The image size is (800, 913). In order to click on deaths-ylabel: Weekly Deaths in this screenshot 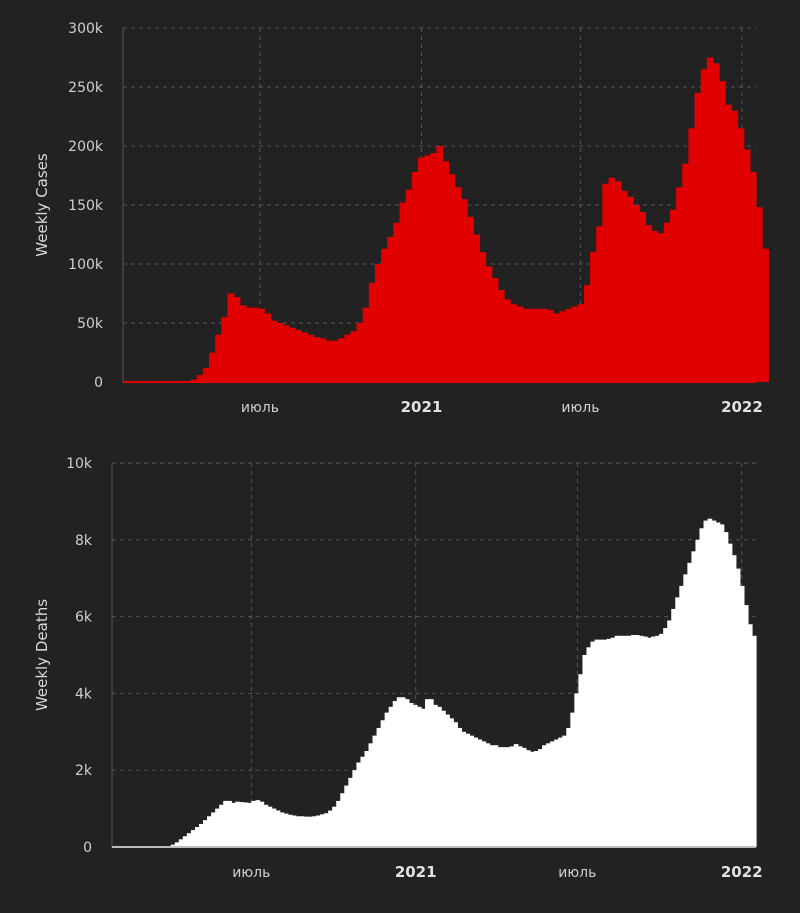, I will do `click(42, 655)`.